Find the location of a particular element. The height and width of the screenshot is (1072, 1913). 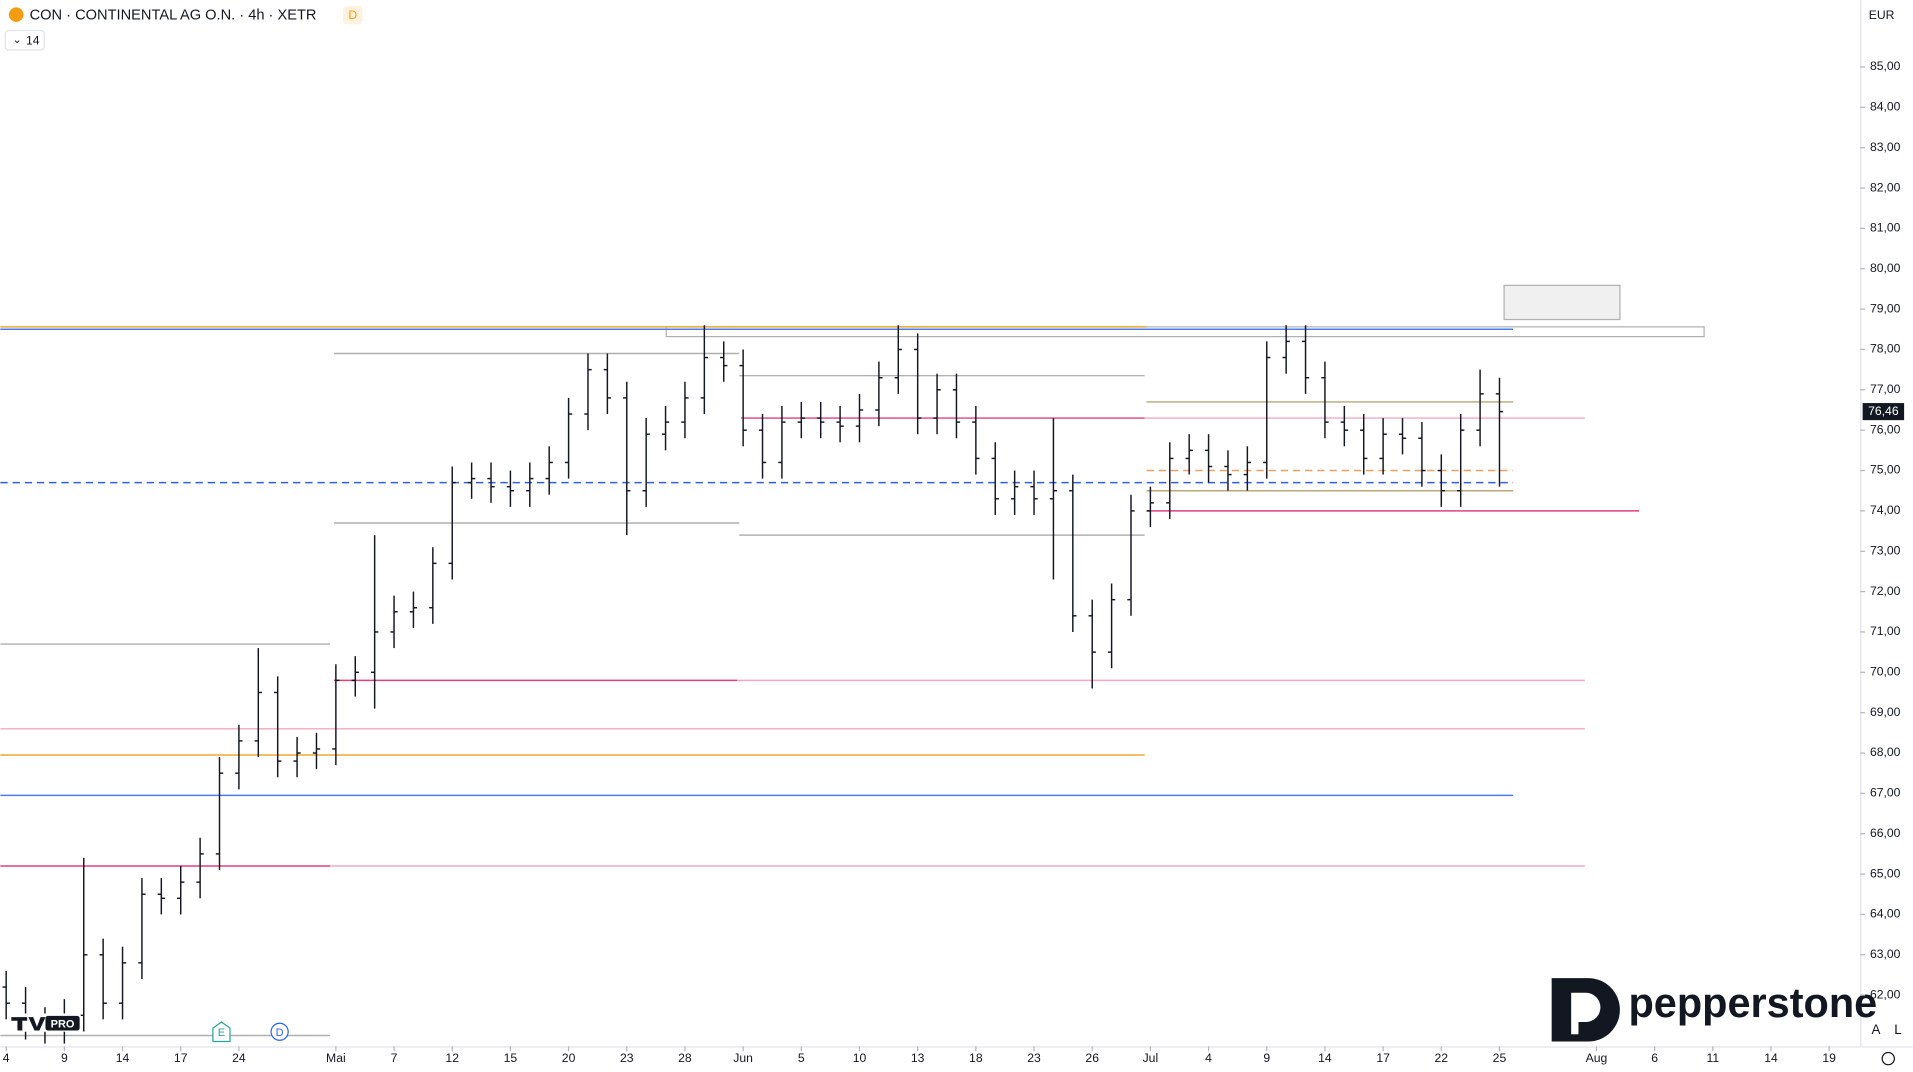

last-price-label: 76,46 is located at coordinates (1883, 411).